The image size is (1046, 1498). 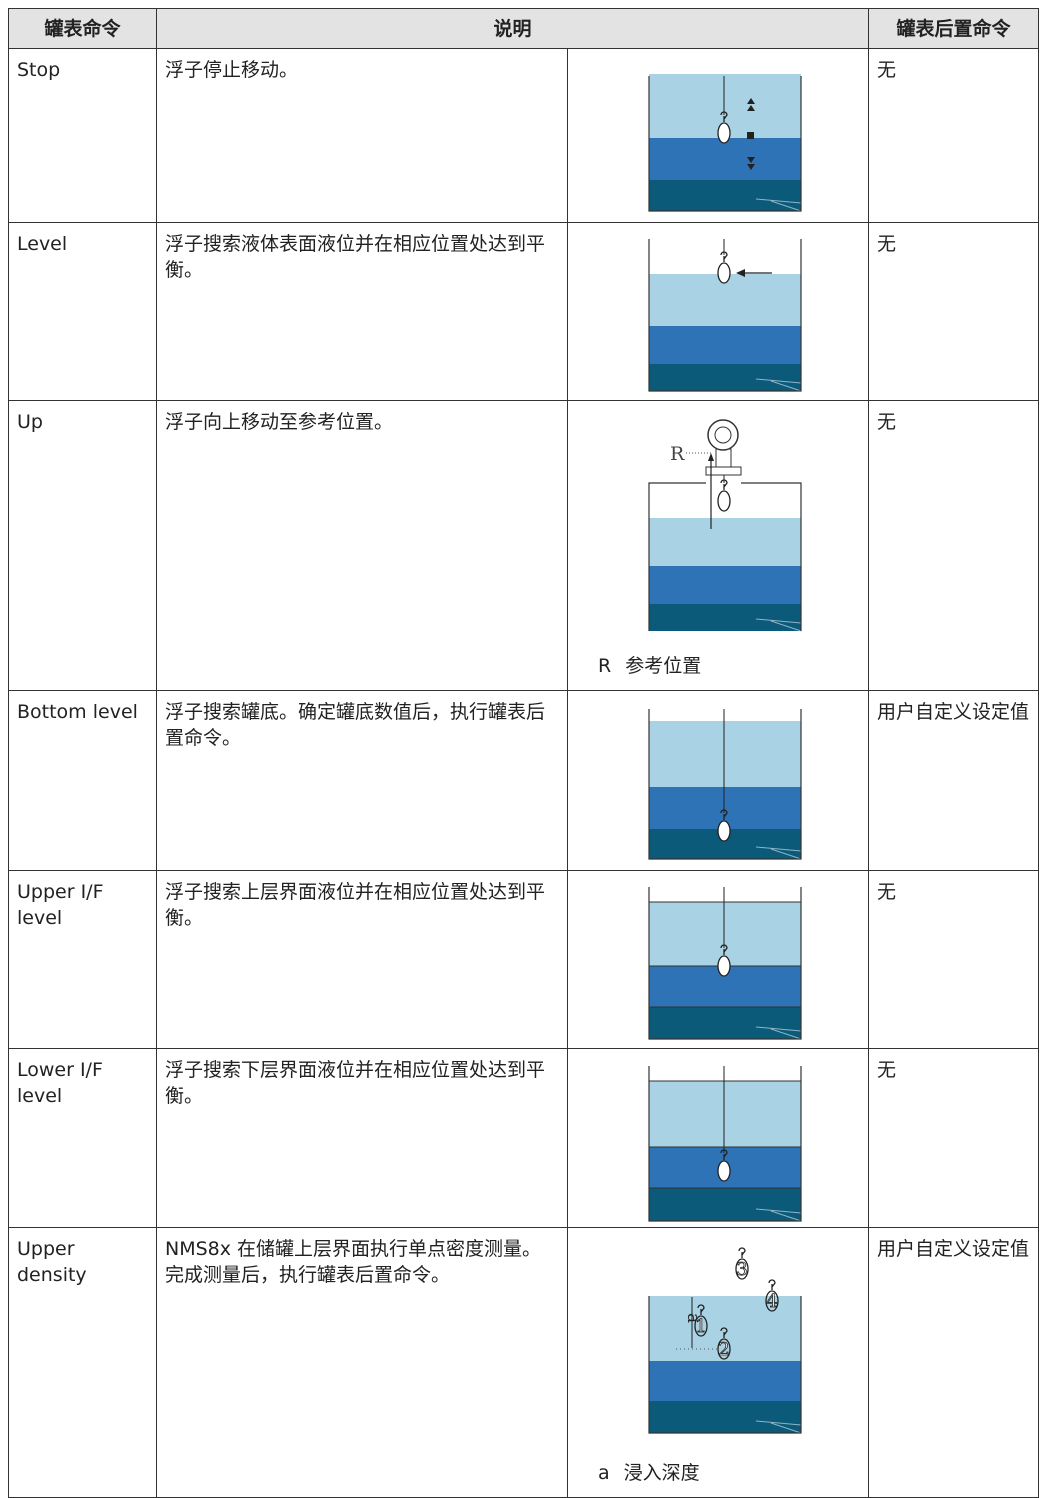 What do you see at coordinates (82, 545) in the screenshot?
I see `command-cell: Up` at bounding box center [82, 545].